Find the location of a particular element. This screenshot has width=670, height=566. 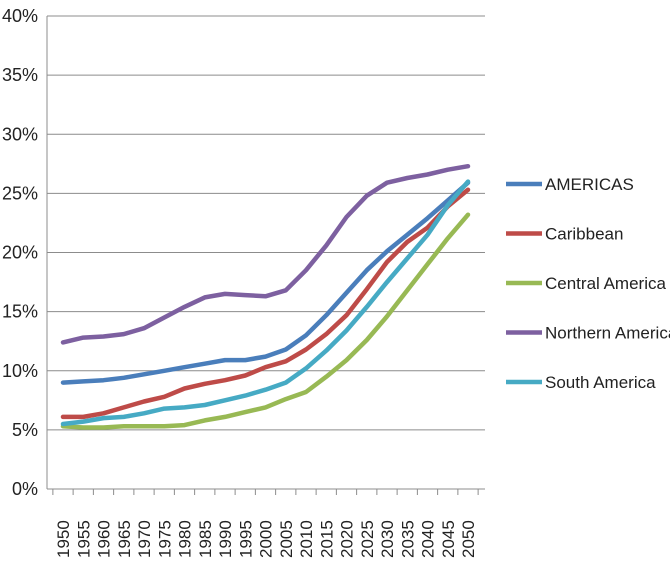

x-tick-label: 2005 is located at coordinates (286, 539).